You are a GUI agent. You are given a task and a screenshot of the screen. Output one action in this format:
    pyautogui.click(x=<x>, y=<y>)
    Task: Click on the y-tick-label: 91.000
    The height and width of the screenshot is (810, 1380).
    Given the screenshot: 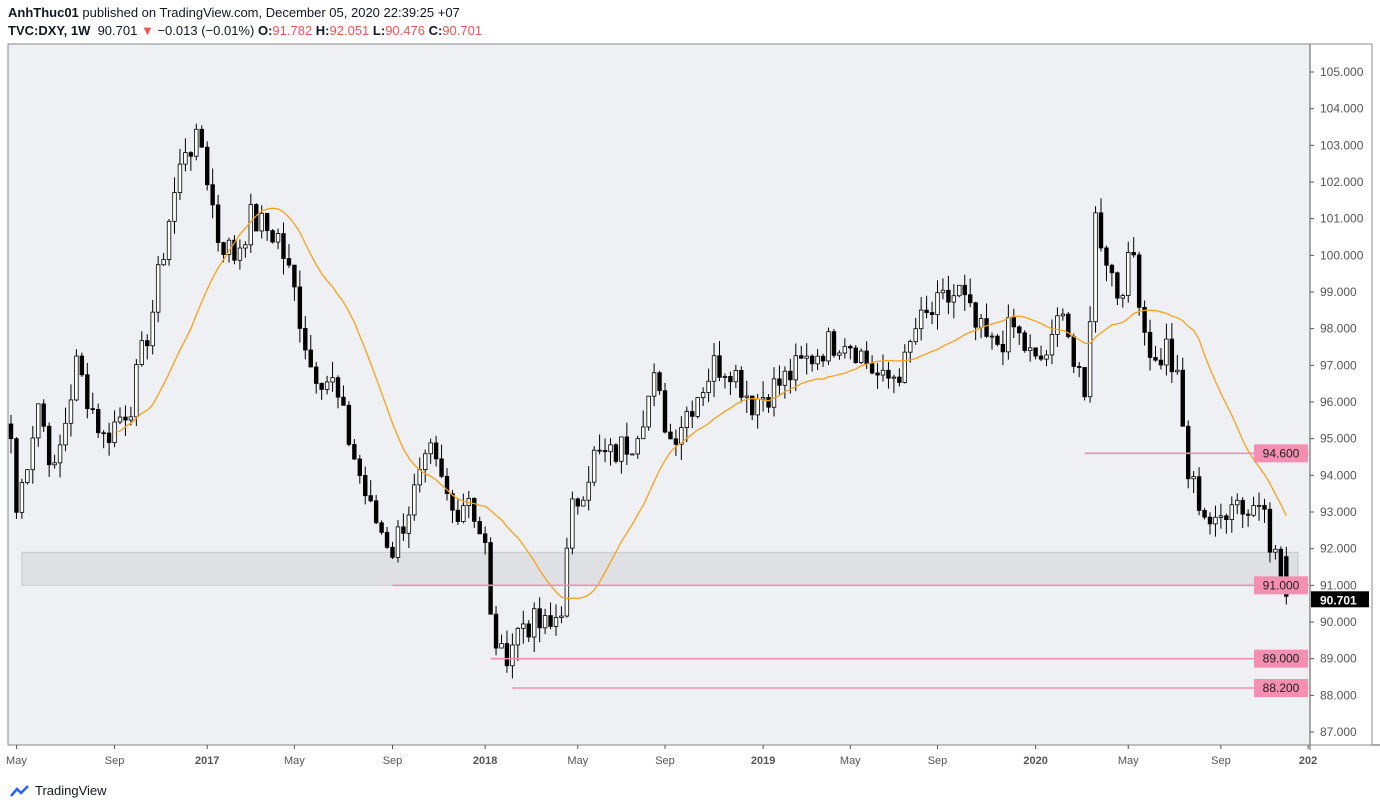 What is the action you would take?
    pyautogui.click(x=1338, y=585)
    